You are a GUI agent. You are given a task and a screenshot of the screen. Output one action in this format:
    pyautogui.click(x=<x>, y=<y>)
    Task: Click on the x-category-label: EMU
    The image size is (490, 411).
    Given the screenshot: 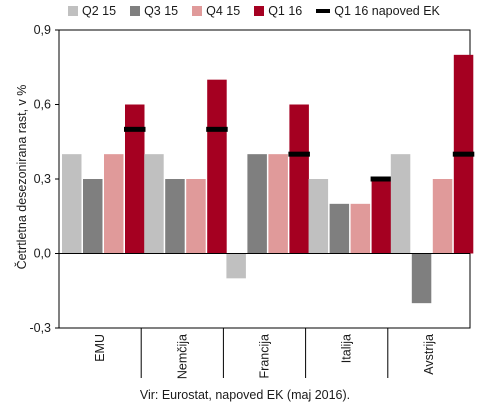 What is the action you would take?
    pyautogui.click(x=100, y=348)
    